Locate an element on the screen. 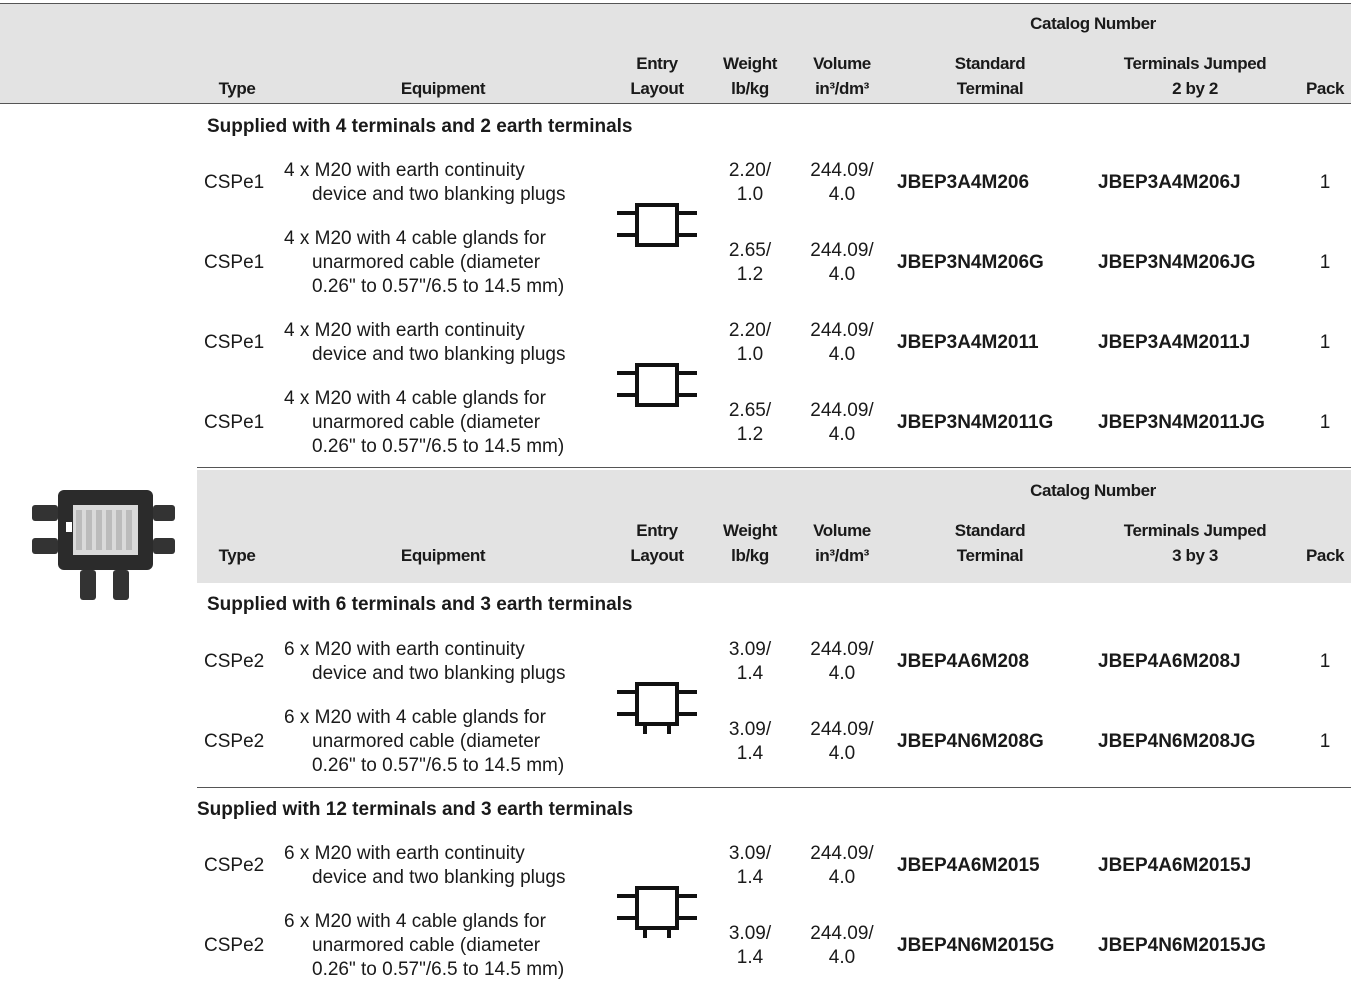 Image resolution: width=1351 pixels, height=988 pixels. standard-terminal: JBEP4A6M208 is located at coordinates (963, 661).